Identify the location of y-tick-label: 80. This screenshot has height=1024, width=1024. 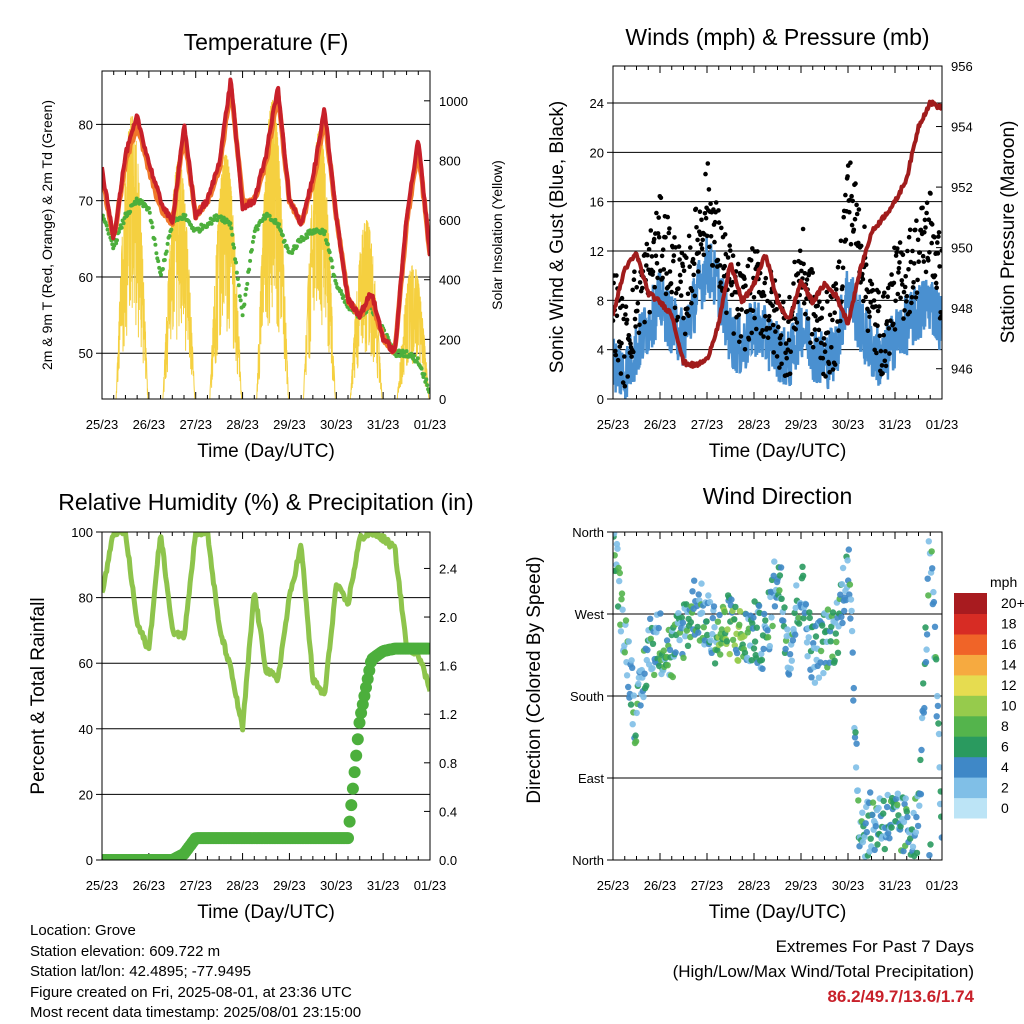
(86, 598).